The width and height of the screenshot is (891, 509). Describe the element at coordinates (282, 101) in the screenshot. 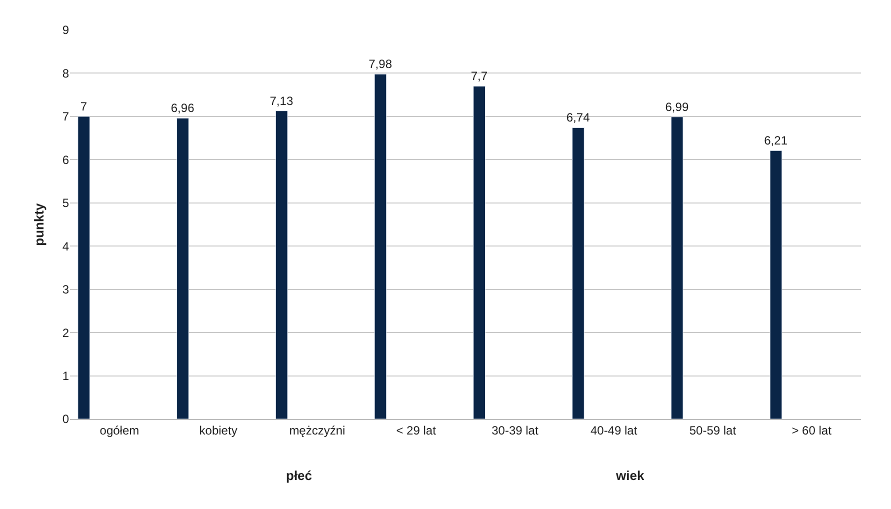

I see `data-label: 7,13` at that location.